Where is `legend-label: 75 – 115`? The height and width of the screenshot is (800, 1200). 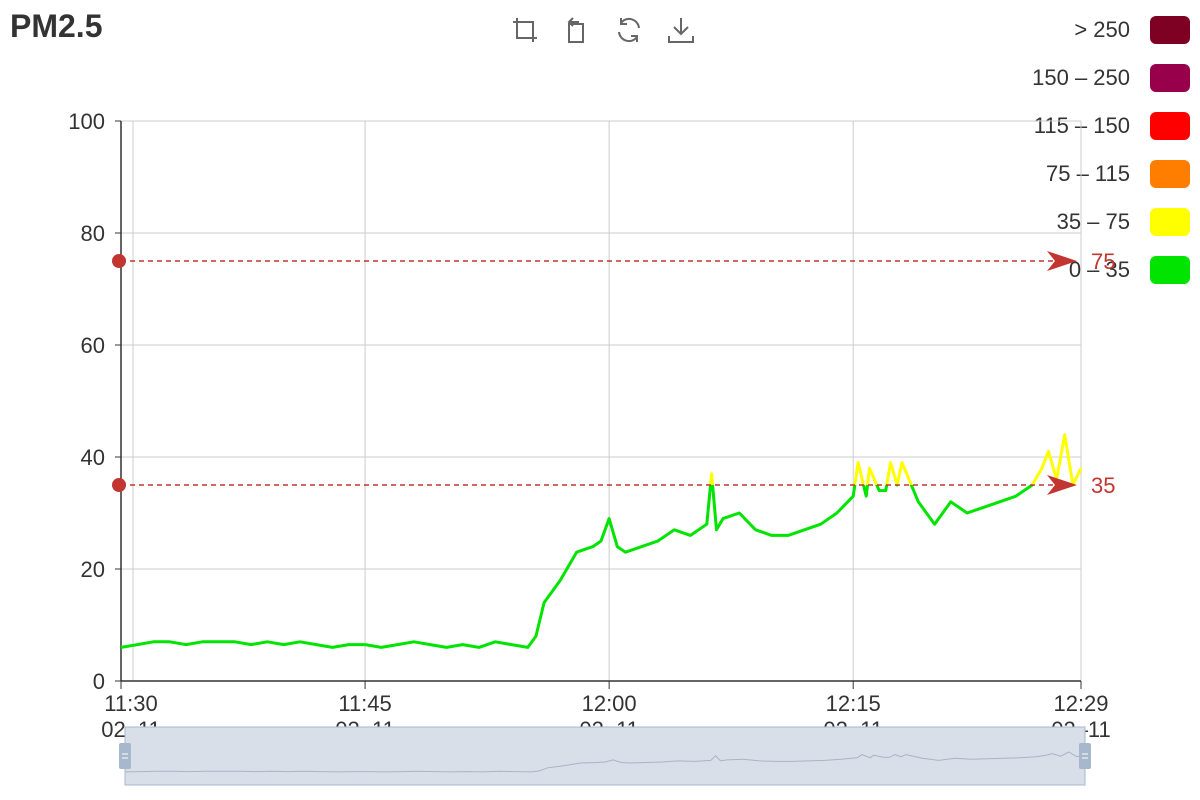 legend-label: 75 – 115 is located at coordinates (1087, 173).